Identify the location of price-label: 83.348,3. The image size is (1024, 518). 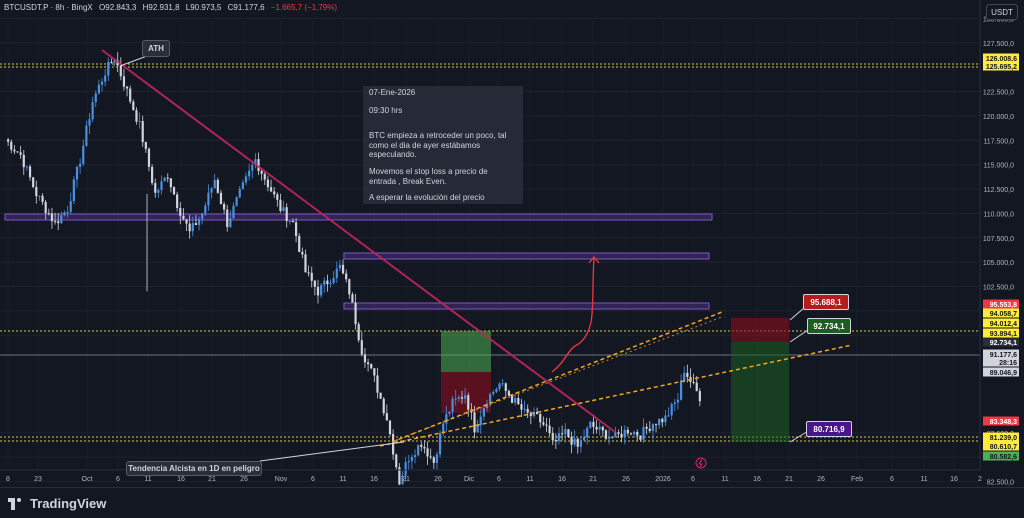
(1003, 422).